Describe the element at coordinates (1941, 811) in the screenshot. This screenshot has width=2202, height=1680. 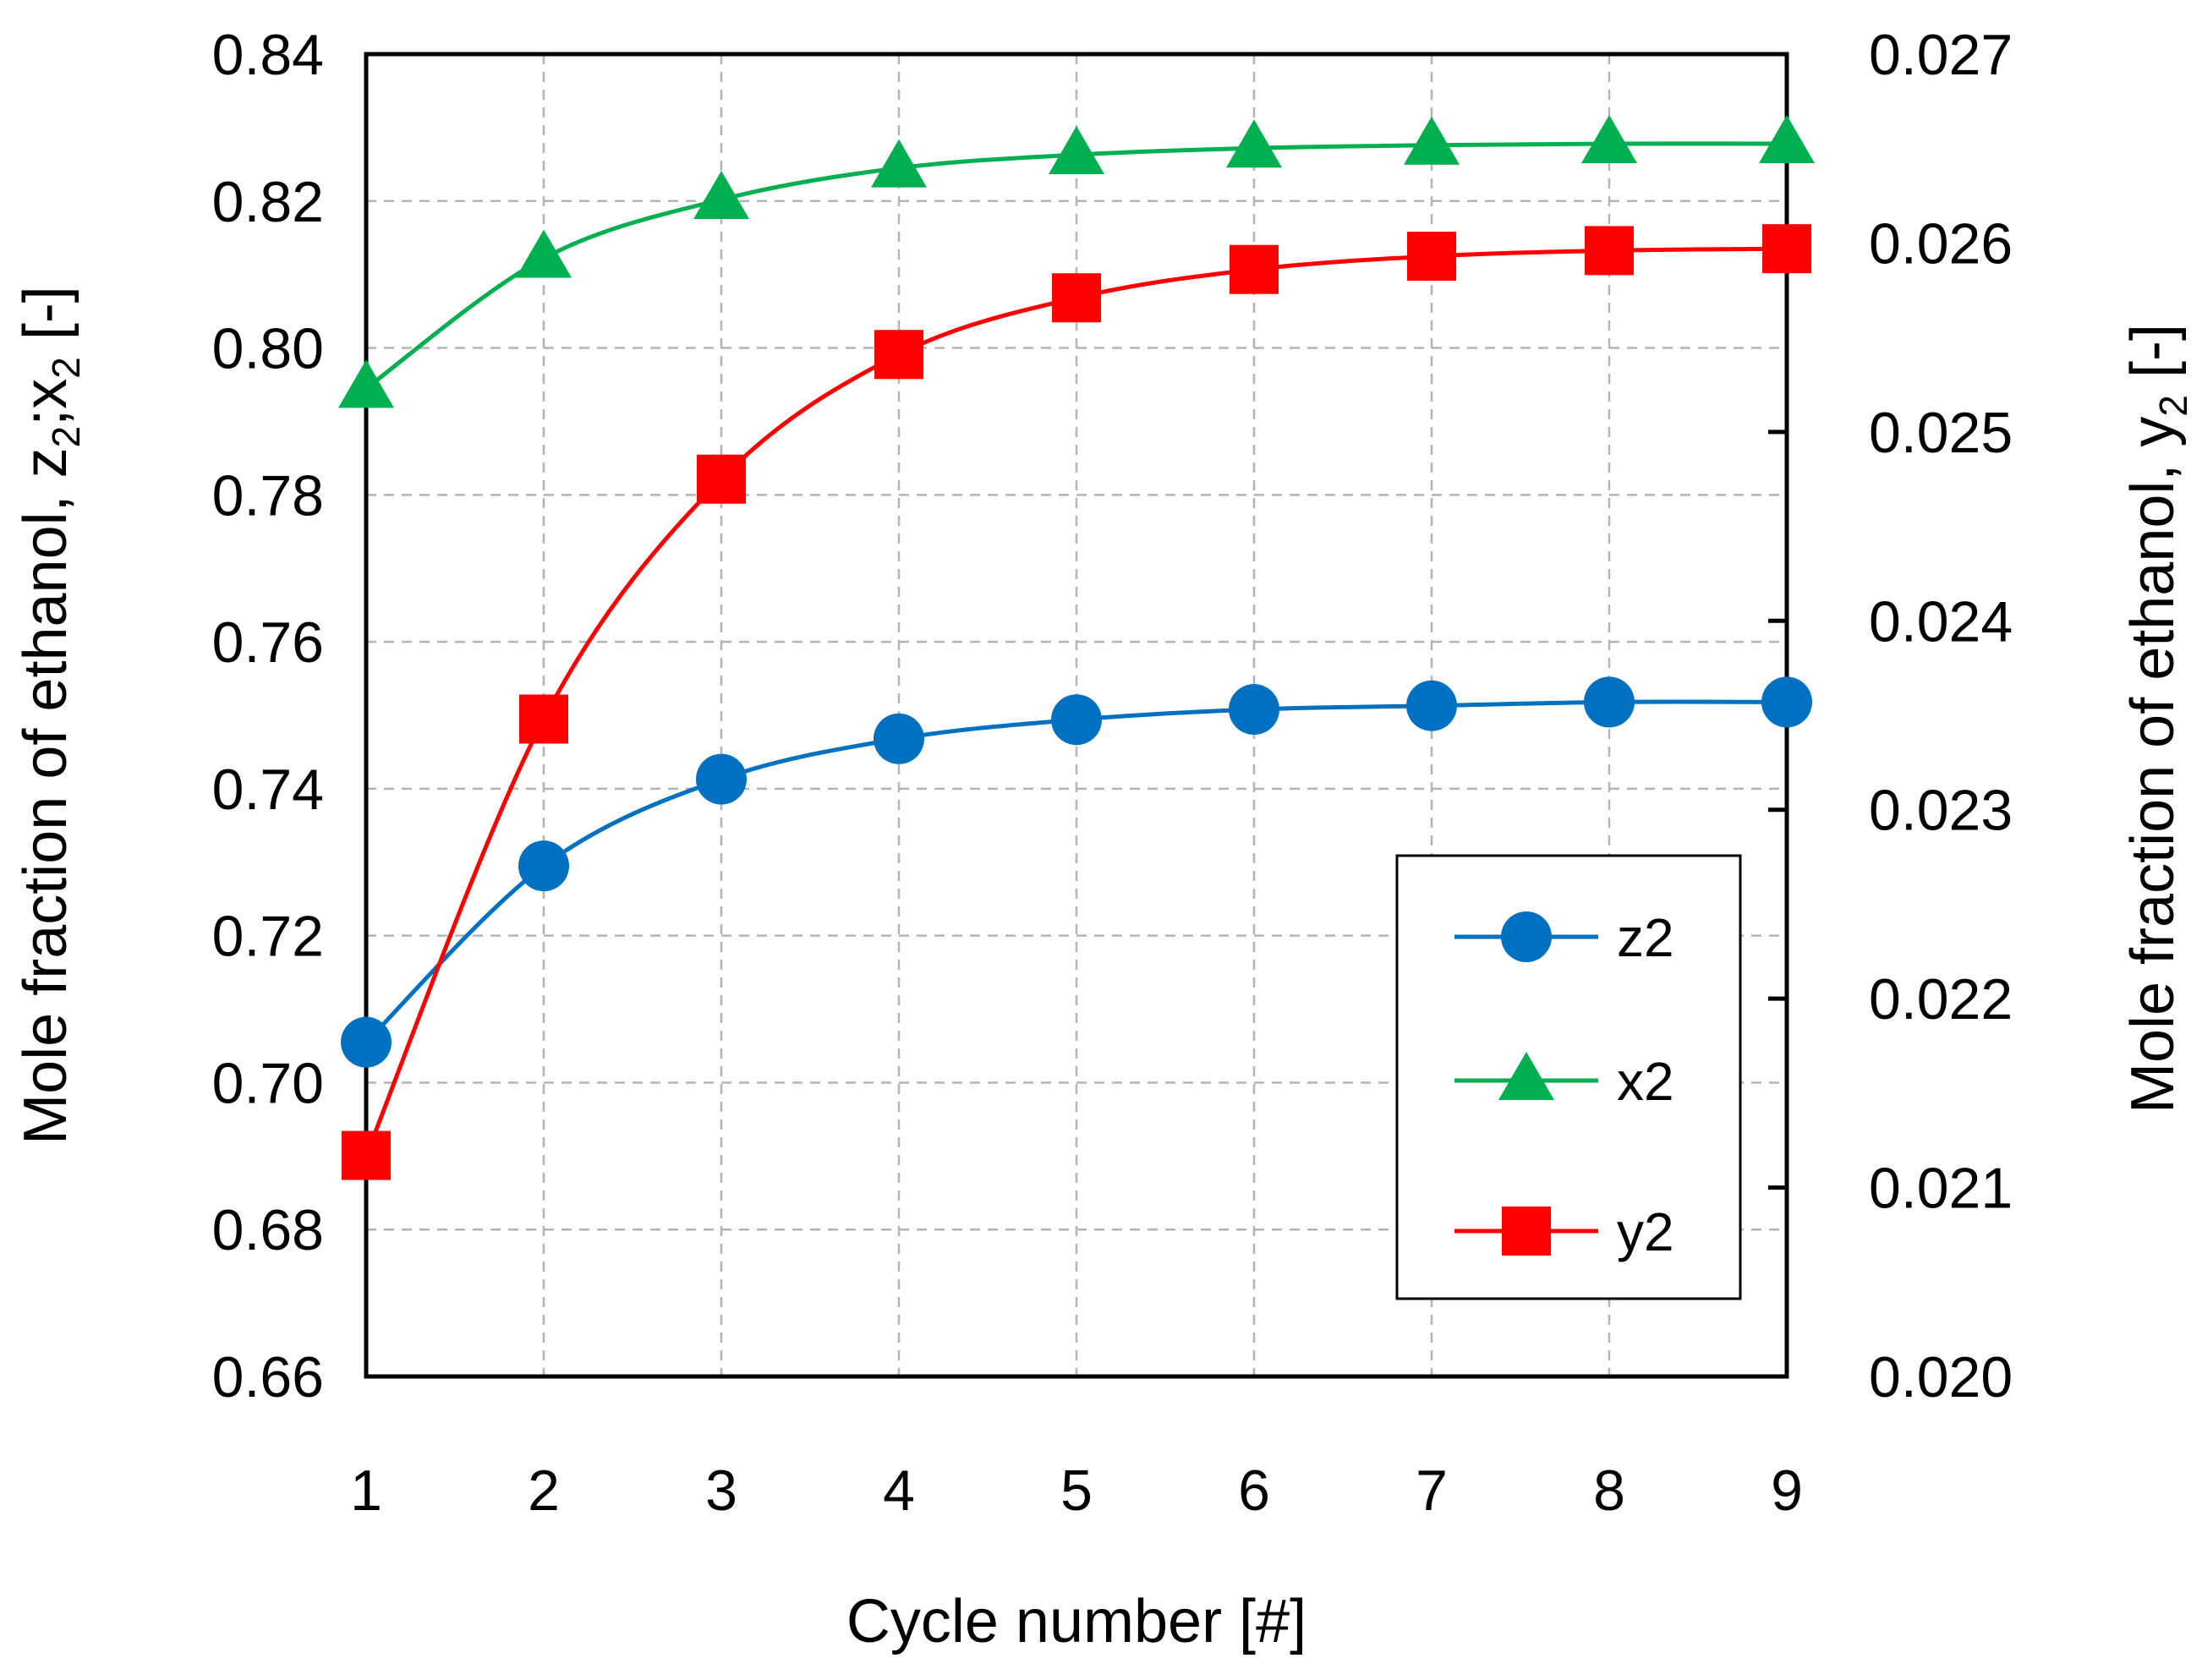
I see `y-tick-label-right: 0.023` at that location.